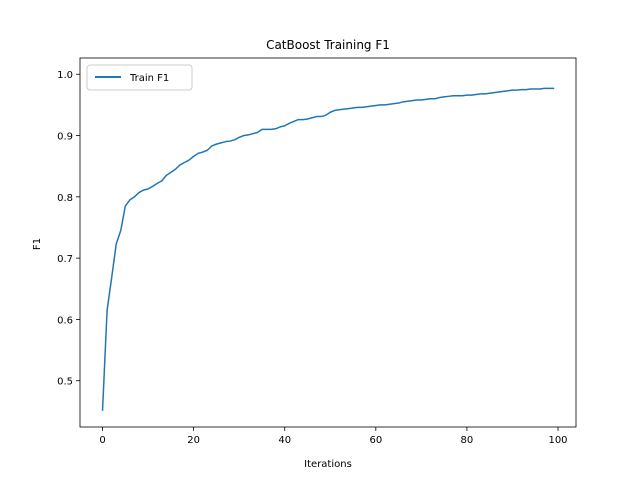 The height and width of the screenshot is (480, 640). What do you see at coordinates (375, 440) in the screenshot?
I see `x-tick-label: 60` at bounding box center [375, 440].